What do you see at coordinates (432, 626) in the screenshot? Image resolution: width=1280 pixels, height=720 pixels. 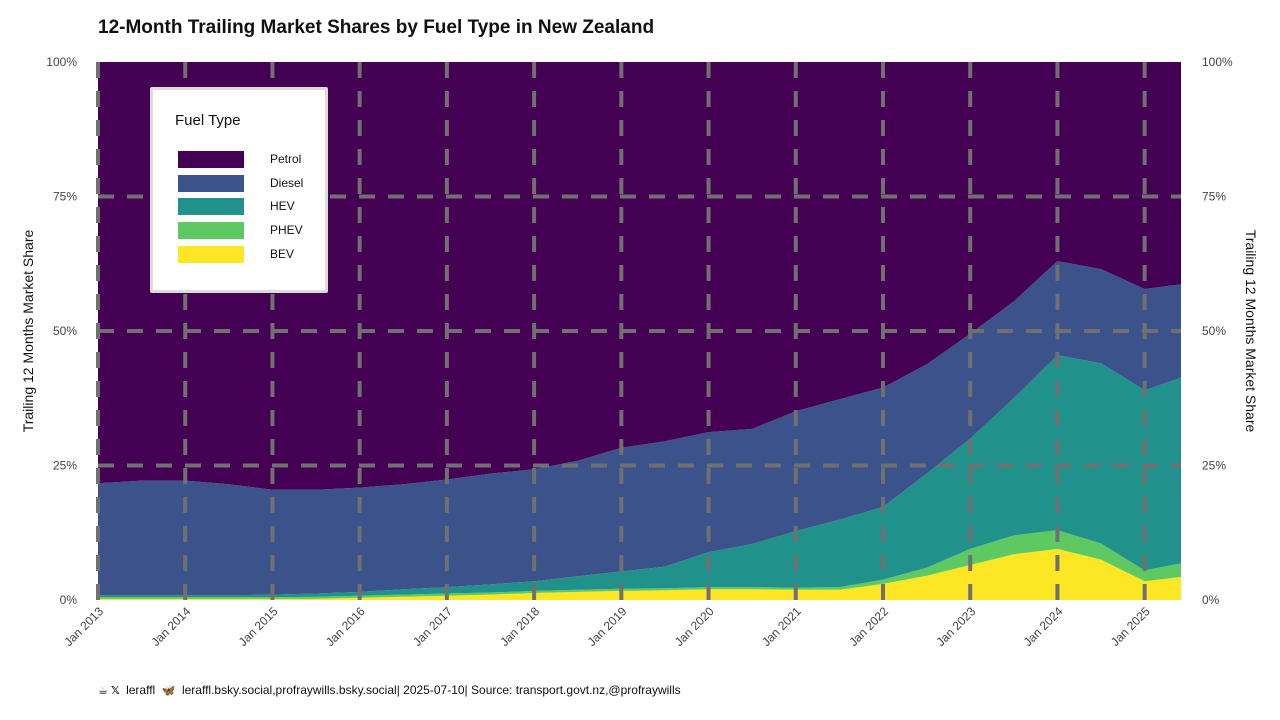 I see `x-tick-2017: Jan 2017` at bounding box center [432, 626].